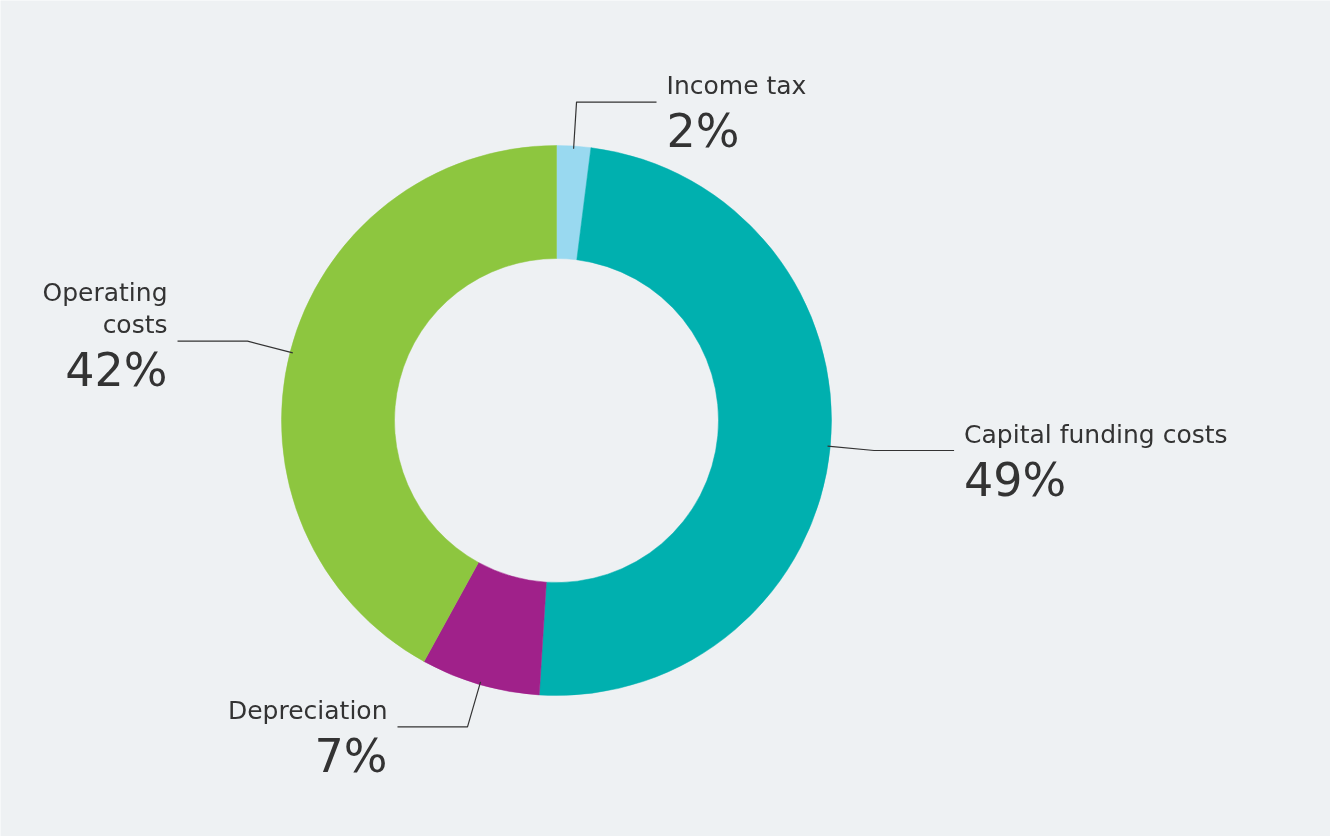 Image resolution: width=1330 pixels, height=836 pixels. What do you see at coordinates (1015, 479) in the screenshot?
I see `data-label: 49%` at bounding box center [1015, 479].